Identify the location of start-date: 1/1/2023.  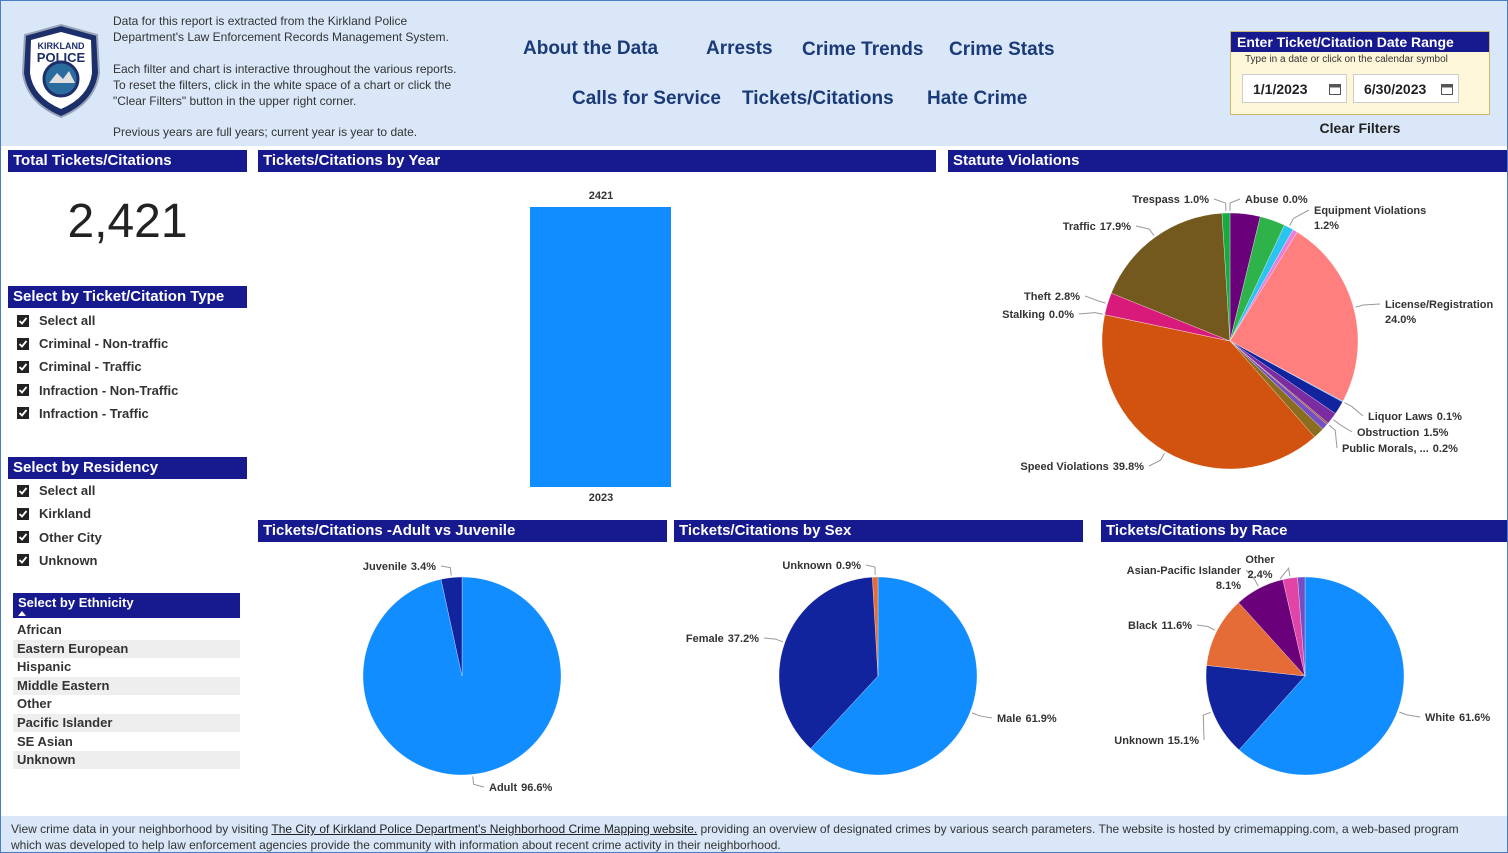
(1280, 89).